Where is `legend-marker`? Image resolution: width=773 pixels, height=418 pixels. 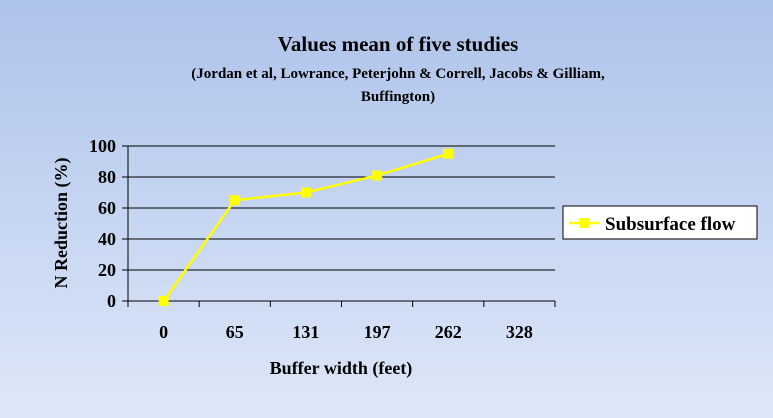 legend-marker is located at coordinates (584, 223).